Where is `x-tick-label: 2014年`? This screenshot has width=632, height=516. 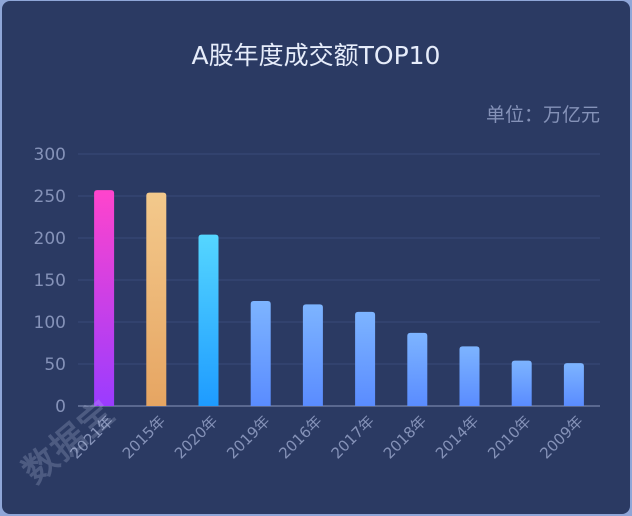
x-tick-label: 2014年 is located at coordinates (457, 437).